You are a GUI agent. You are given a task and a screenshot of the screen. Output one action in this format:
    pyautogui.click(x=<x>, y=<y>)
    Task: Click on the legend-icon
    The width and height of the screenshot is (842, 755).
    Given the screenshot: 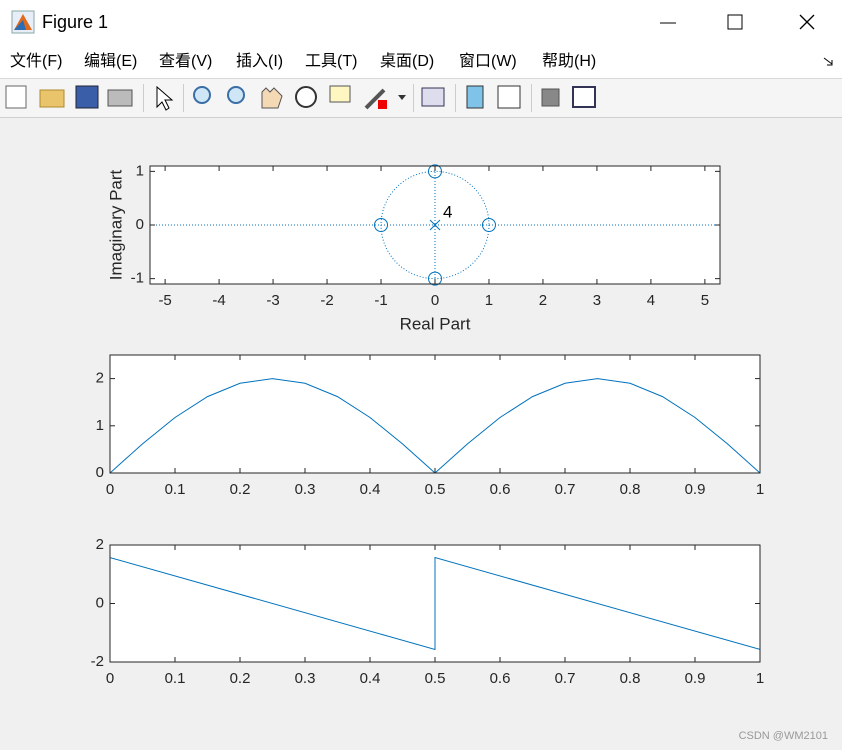 What is the action you would take?
    pyautogui.click(x=509, y=97)
    